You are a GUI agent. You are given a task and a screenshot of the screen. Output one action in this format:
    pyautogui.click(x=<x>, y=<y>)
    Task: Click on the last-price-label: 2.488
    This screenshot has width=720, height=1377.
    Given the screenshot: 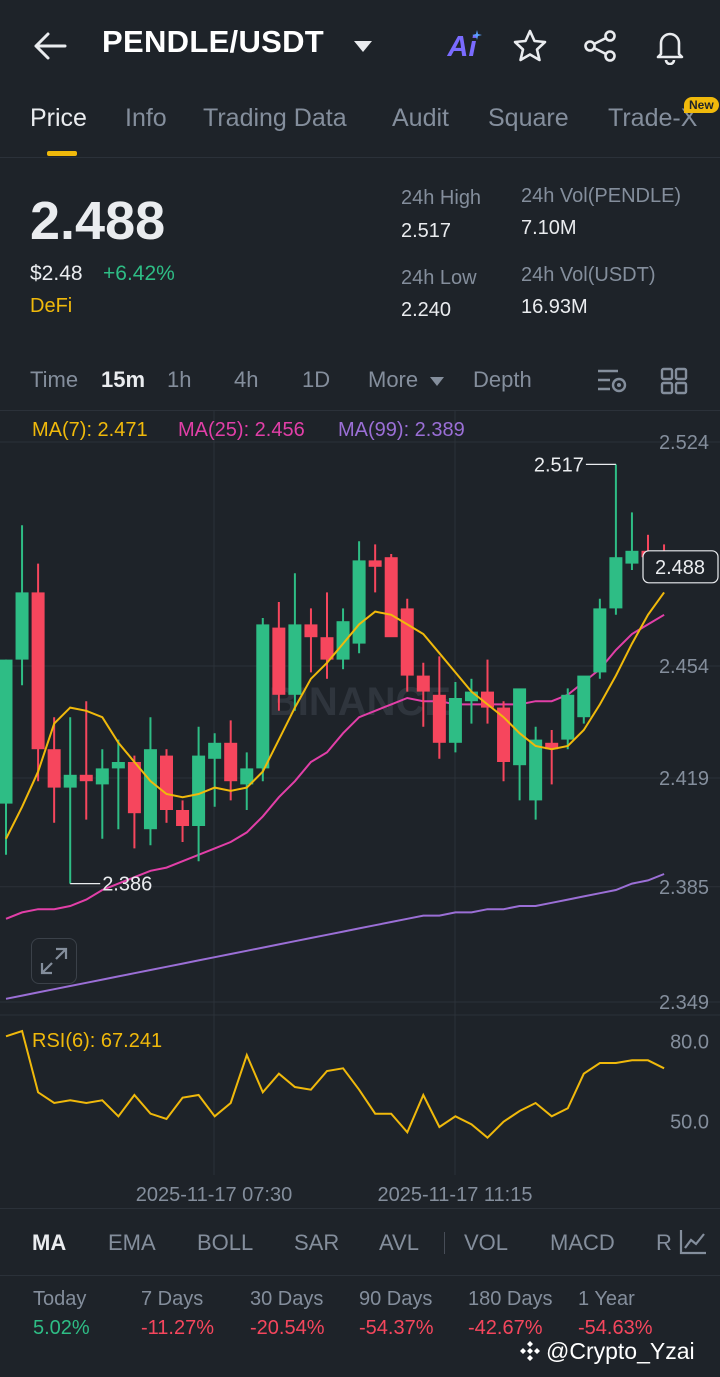 What is the action you would take?
    pyautogui.click(x=680, y=568)
    